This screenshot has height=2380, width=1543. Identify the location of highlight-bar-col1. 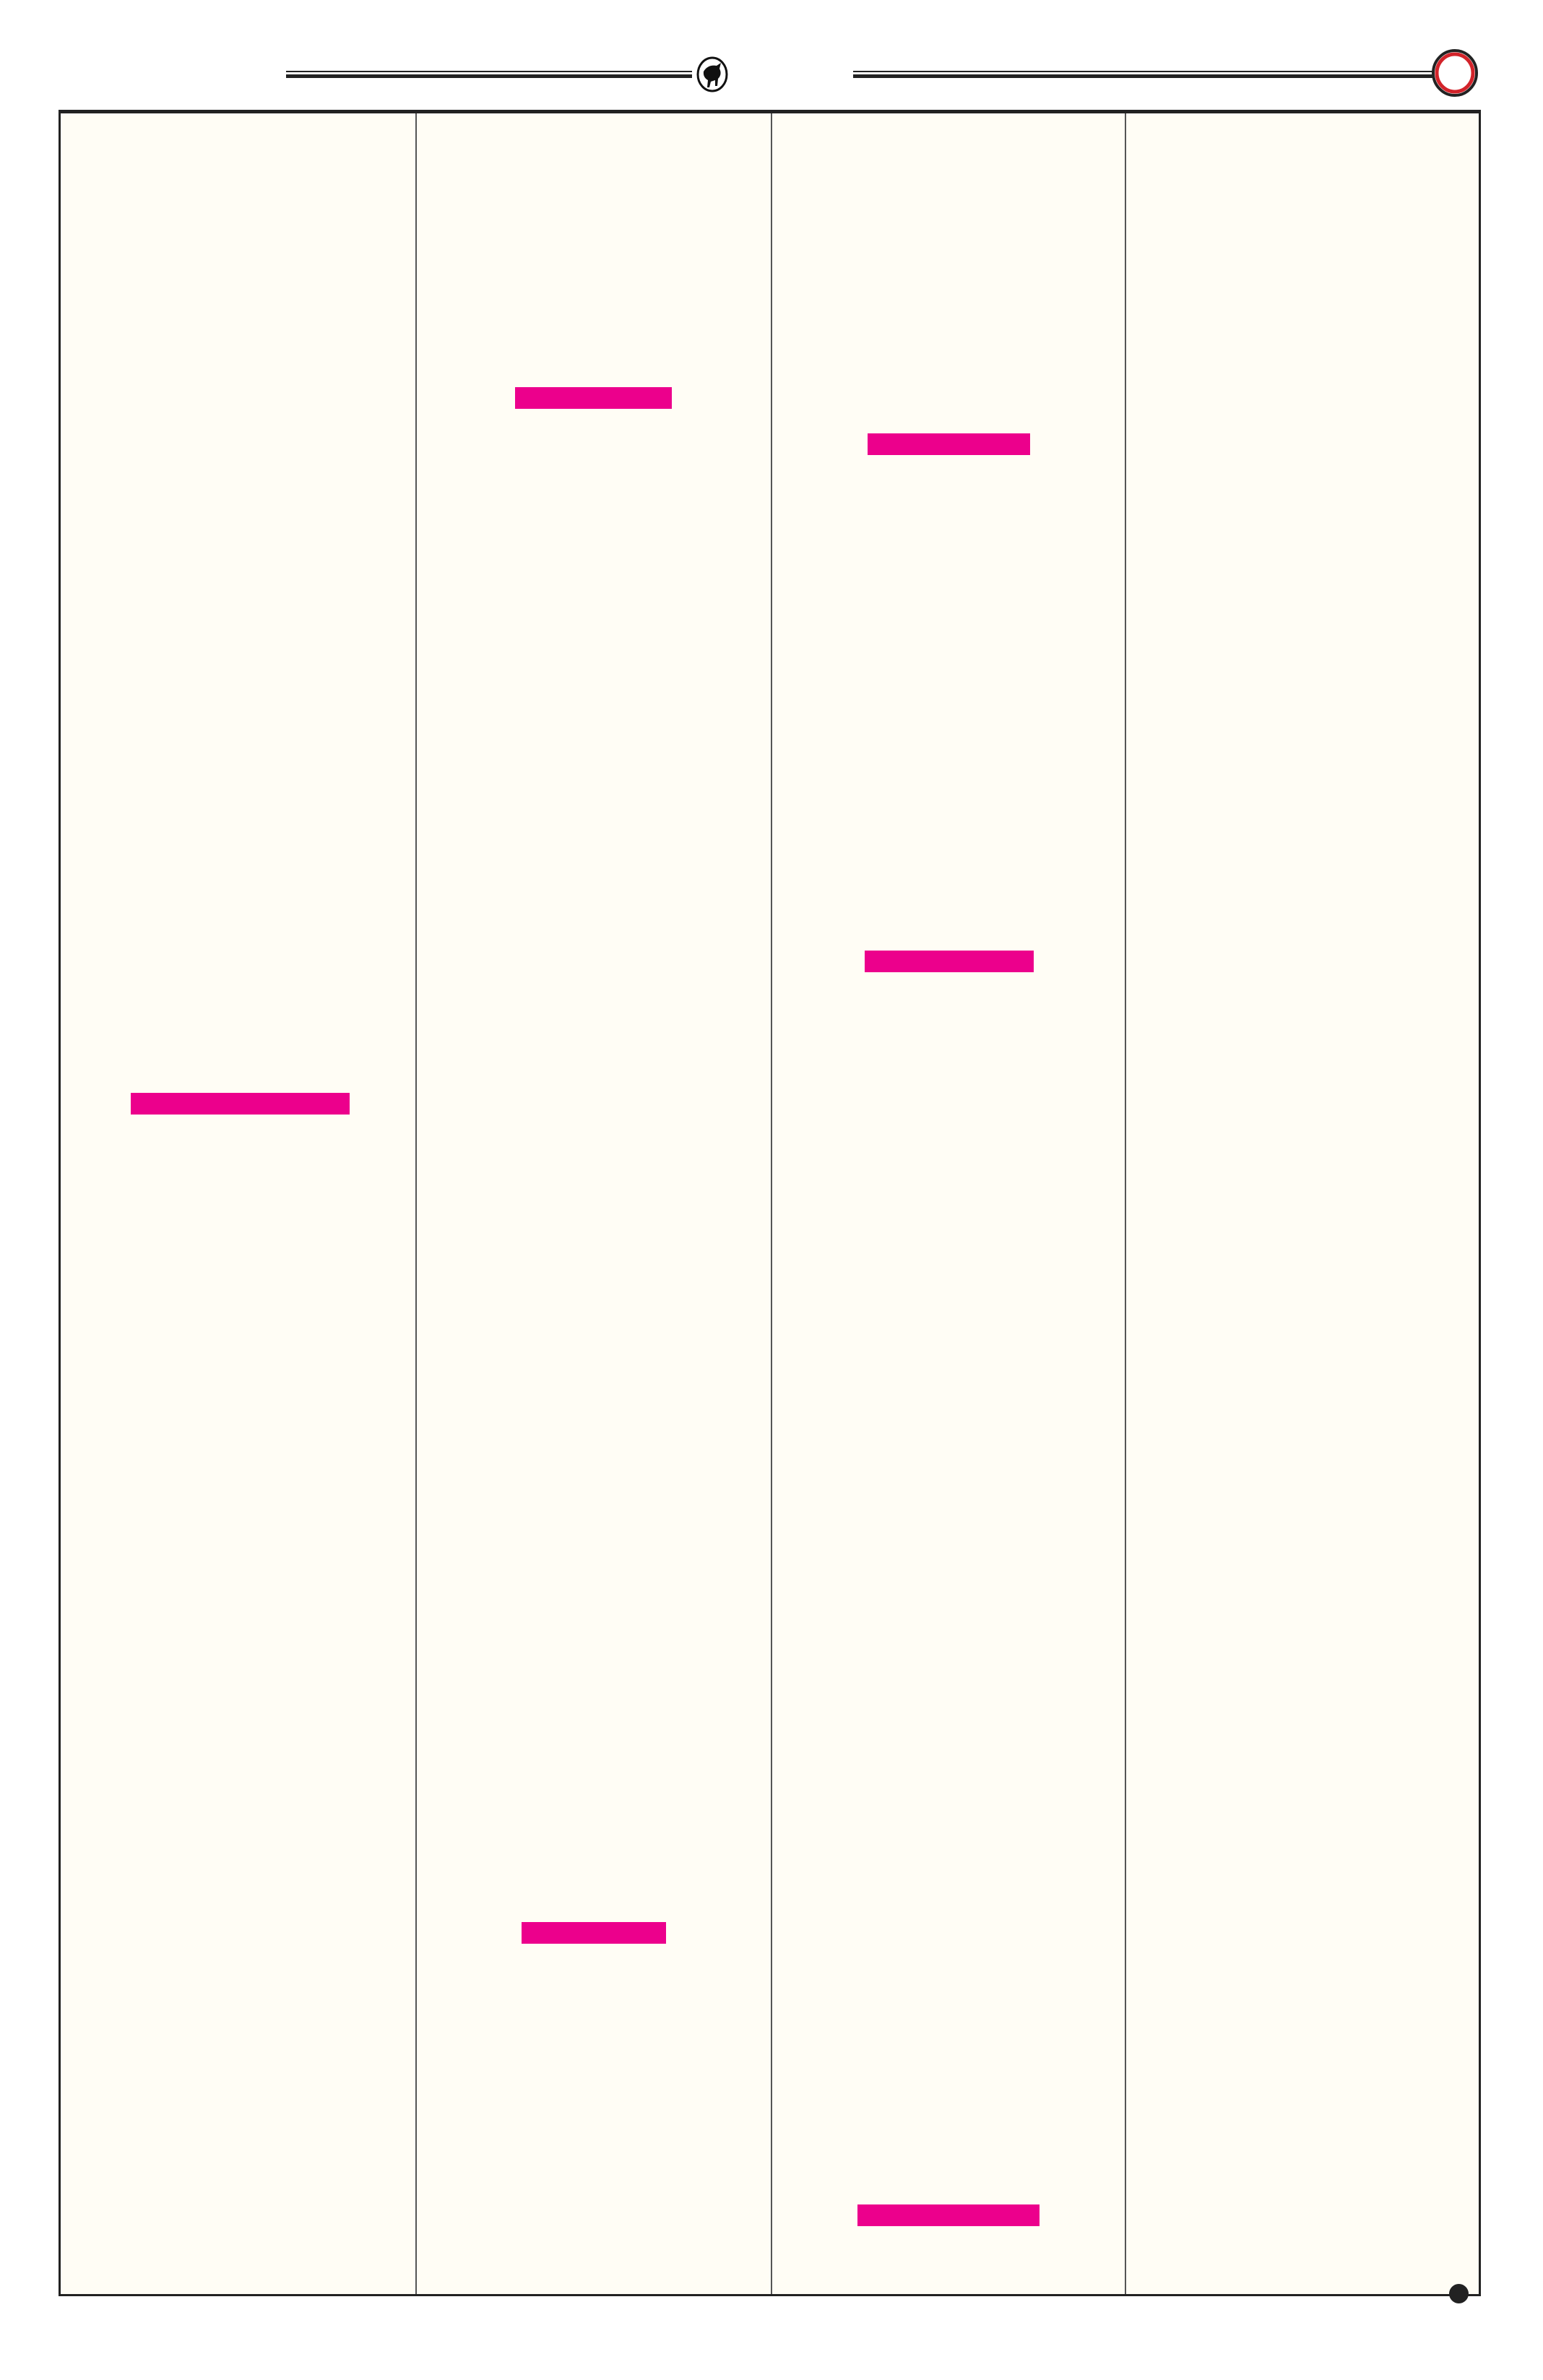
(241, 1104).